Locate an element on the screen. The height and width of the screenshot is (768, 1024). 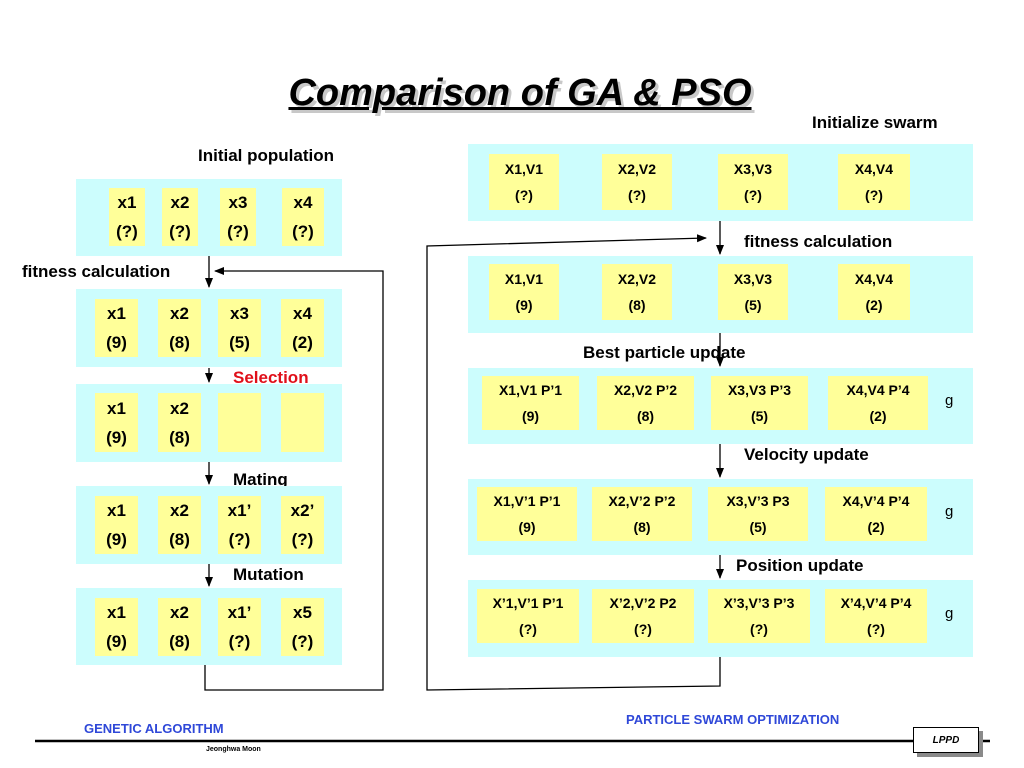
pso-particle-cell: X3,V3 (?) is located at coordinates (753, 182).